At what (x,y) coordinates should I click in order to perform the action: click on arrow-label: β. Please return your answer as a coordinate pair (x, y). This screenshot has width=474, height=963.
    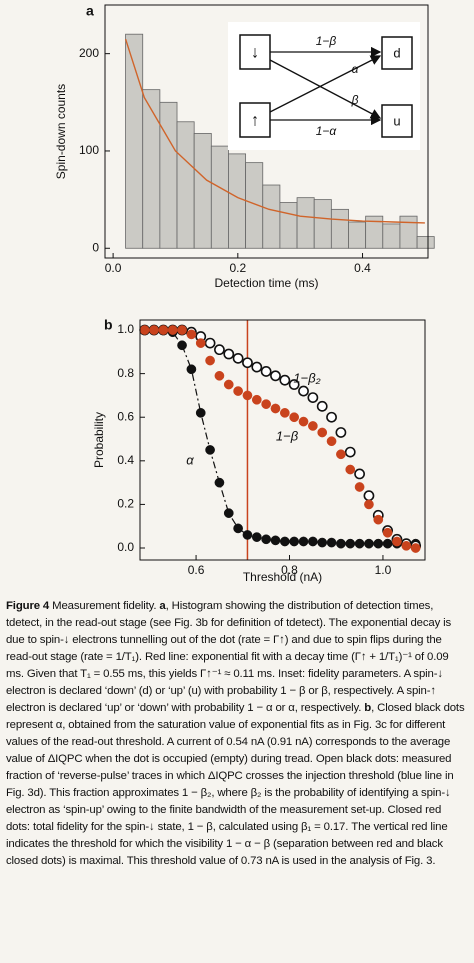
    Looking at the image, I should click on (355, 100).